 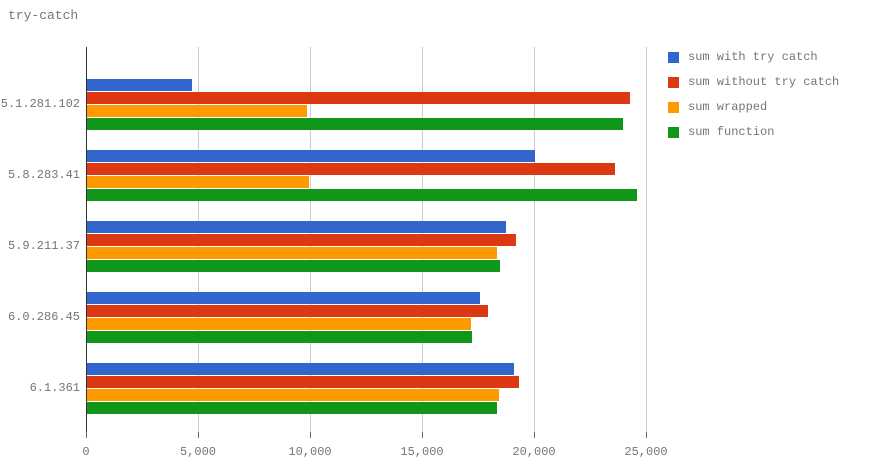 What do you see at coordinates (764, 82) in the screenshot?
I see `legend-label: sum without try catch` at bounding box center [764, 82].